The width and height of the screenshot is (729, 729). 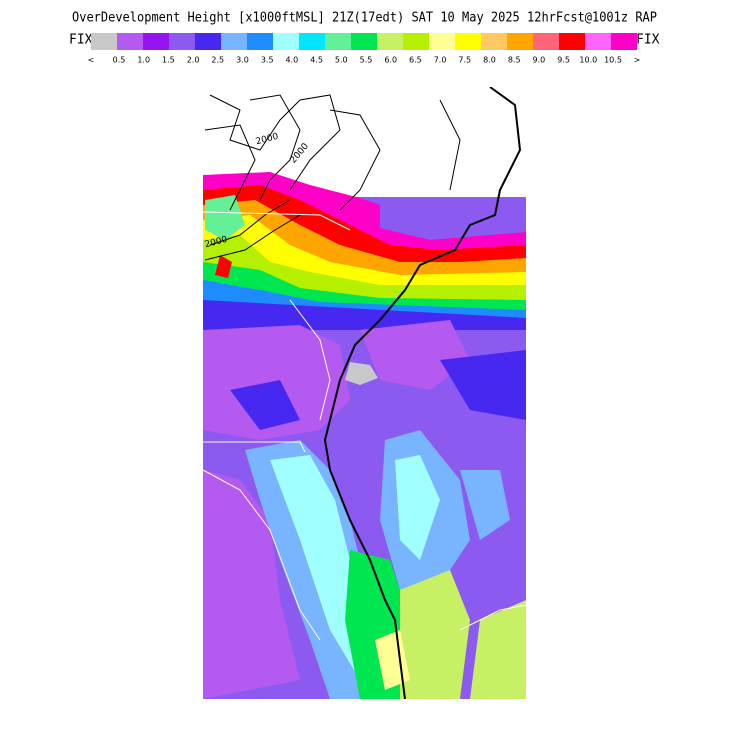 I want to click on colorbar-label: 6.0, so click(x=390, y=60).